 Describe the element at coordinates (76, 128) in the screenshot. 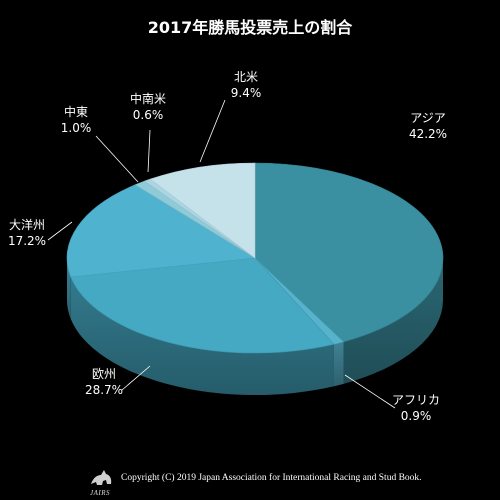

I see `slice-label-value: 1.0%` at that location.